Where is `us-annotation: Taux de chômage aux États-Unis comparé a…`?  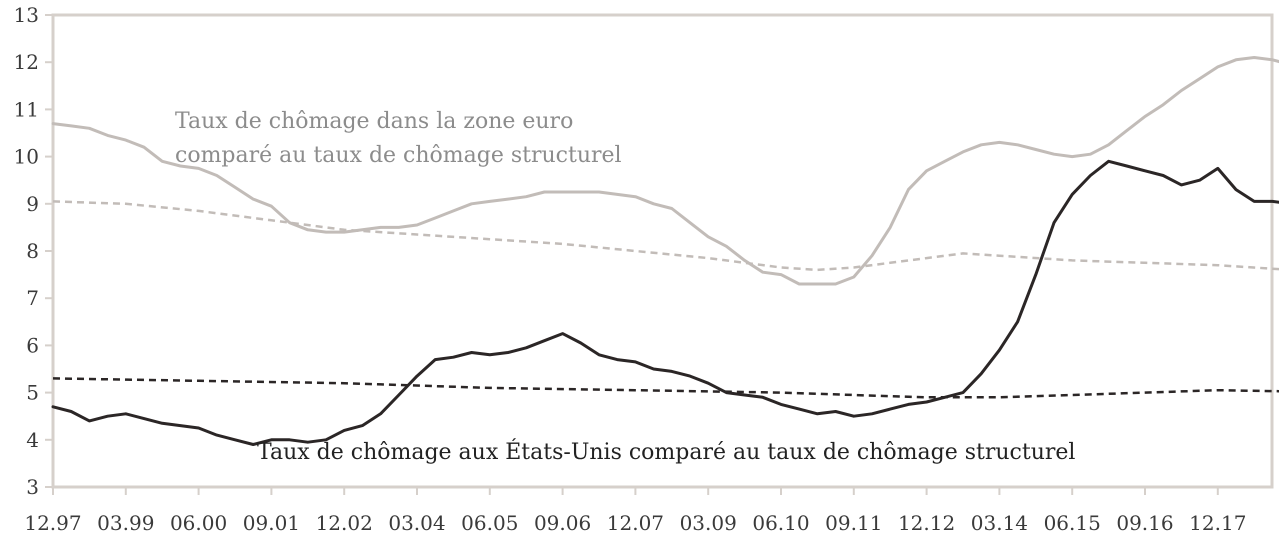 us-annotation: Taux de chômage aux États-Unis comparé a… is located at coordinates (666, 451).